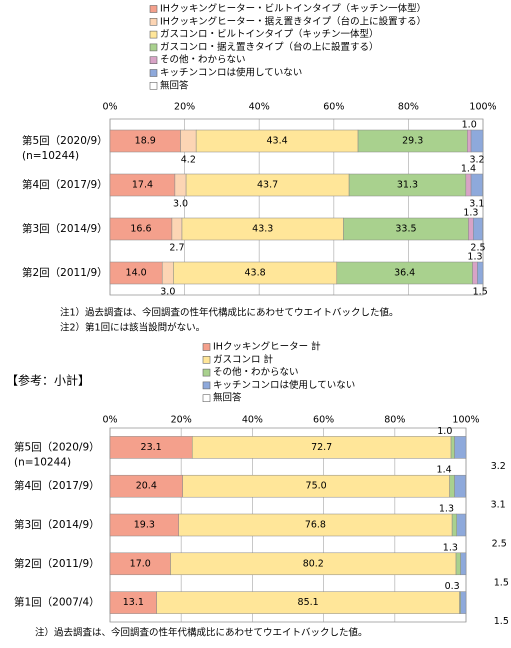 The image size is (511, 648). I want to click on value-label: 80.2, so click(313, 563).